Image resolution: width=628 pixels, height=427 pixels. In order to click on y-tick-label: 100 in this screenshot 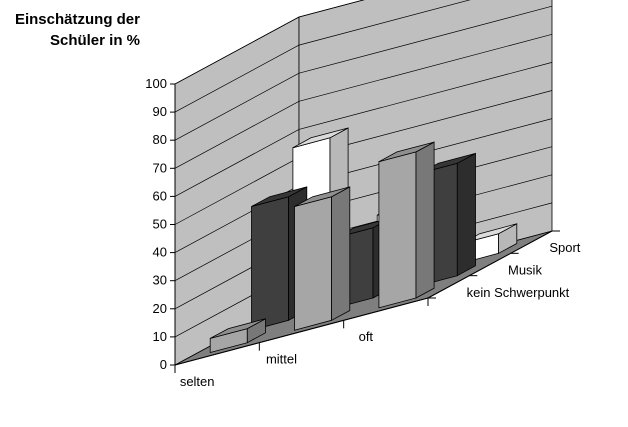, I will do `click(156, 83)`.